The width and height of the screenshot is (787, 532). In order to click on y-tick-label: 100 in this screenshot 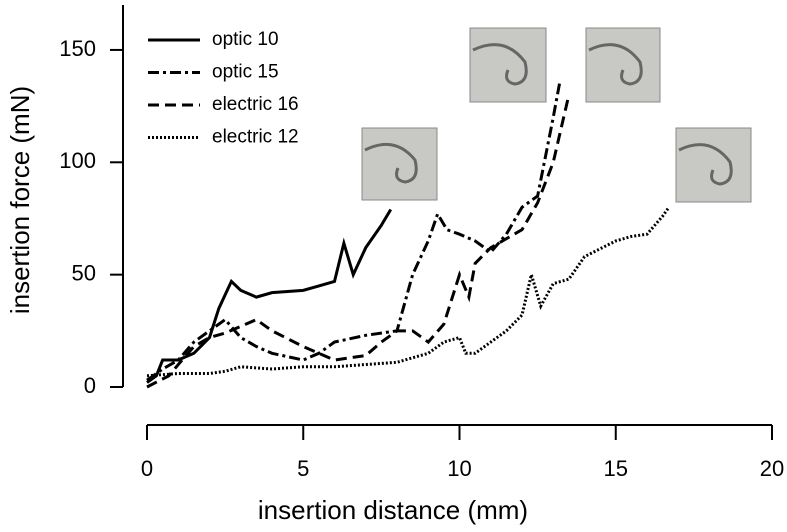, I will do `click(77, 160)`.